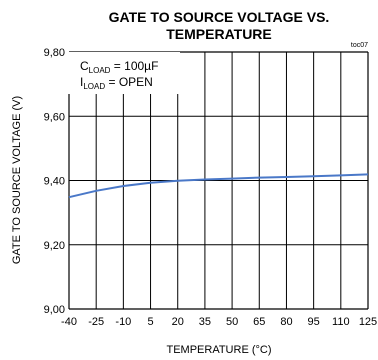  I want to click on series-layer, so click(218, 186).